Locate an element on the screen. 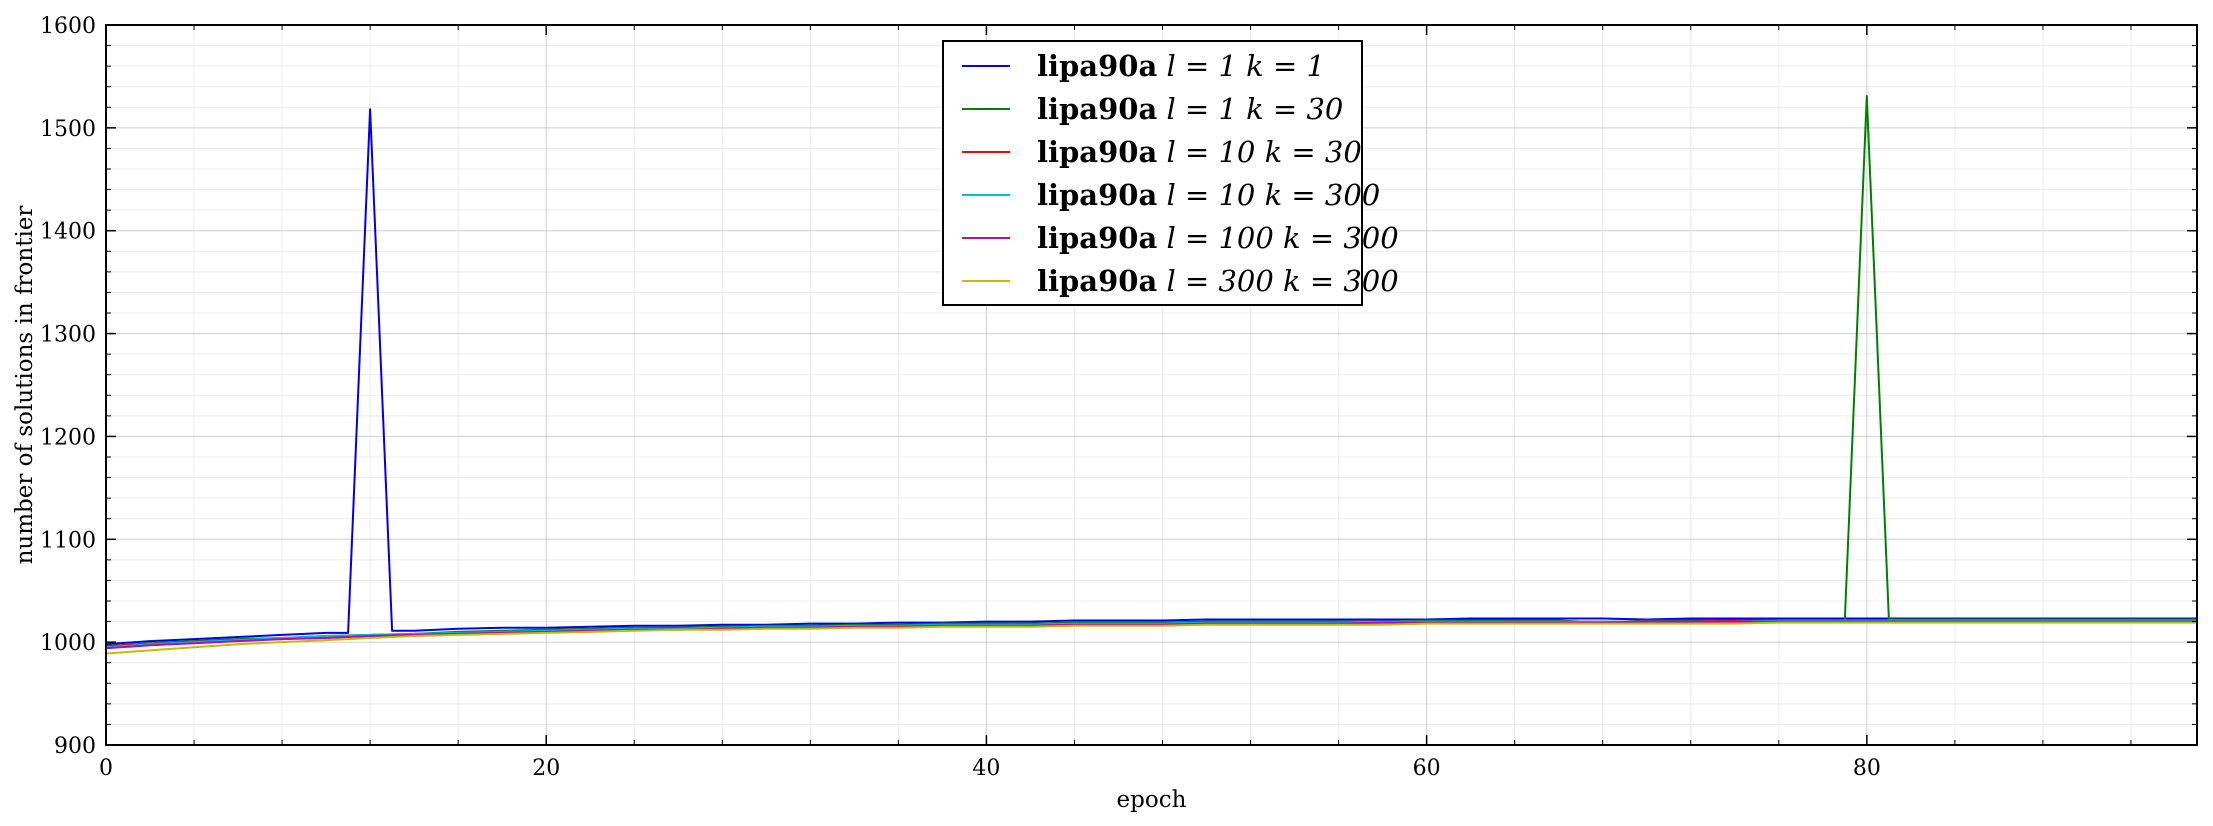 This screenshot has height=826, width=2213. legend-label: lipa90a l = 300 k = 300 is located at coordinates (1218, 281).